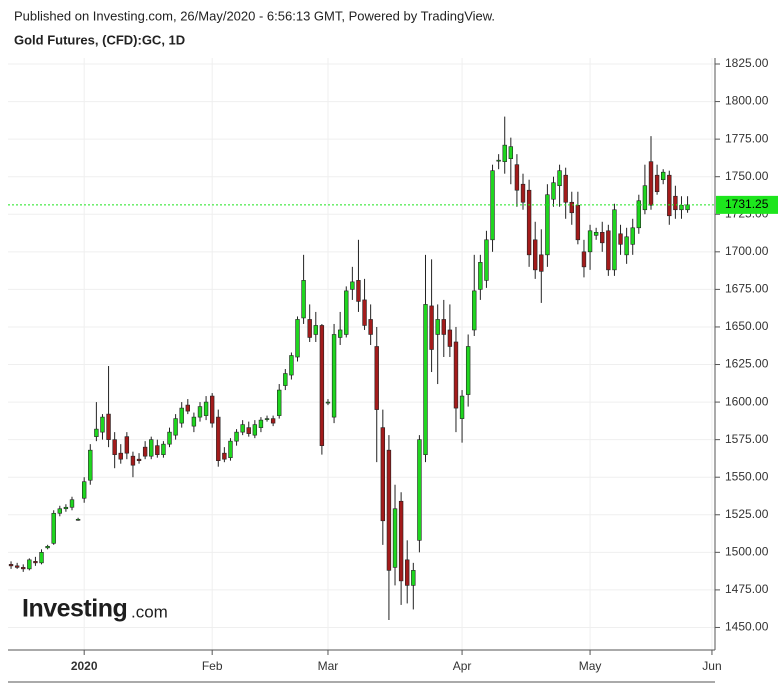  Describe the element at coordinates (747, 476) in the screenshot. I see `y-tick-label: 1550.00` at that location.